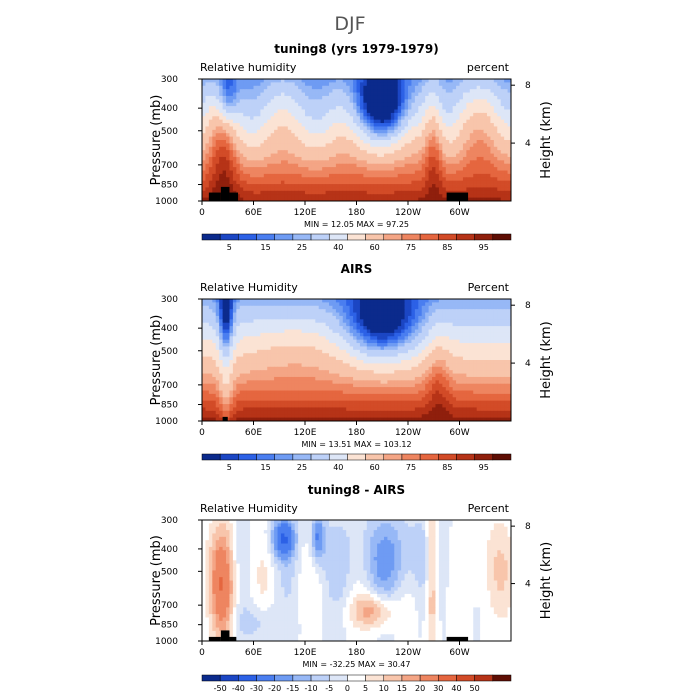  I want to click on colorbar-swatch, so click(302, 237).